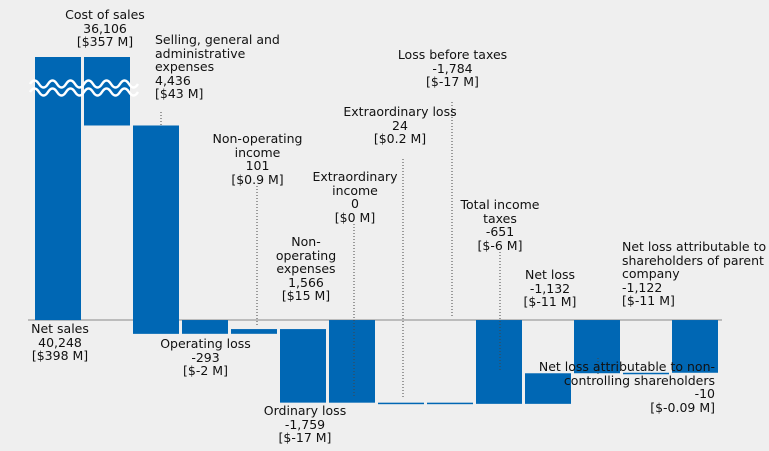  Describe the element at coordinates (257, 179) in the screenshot. I see `value-label: [$0.9 M]` at that location.